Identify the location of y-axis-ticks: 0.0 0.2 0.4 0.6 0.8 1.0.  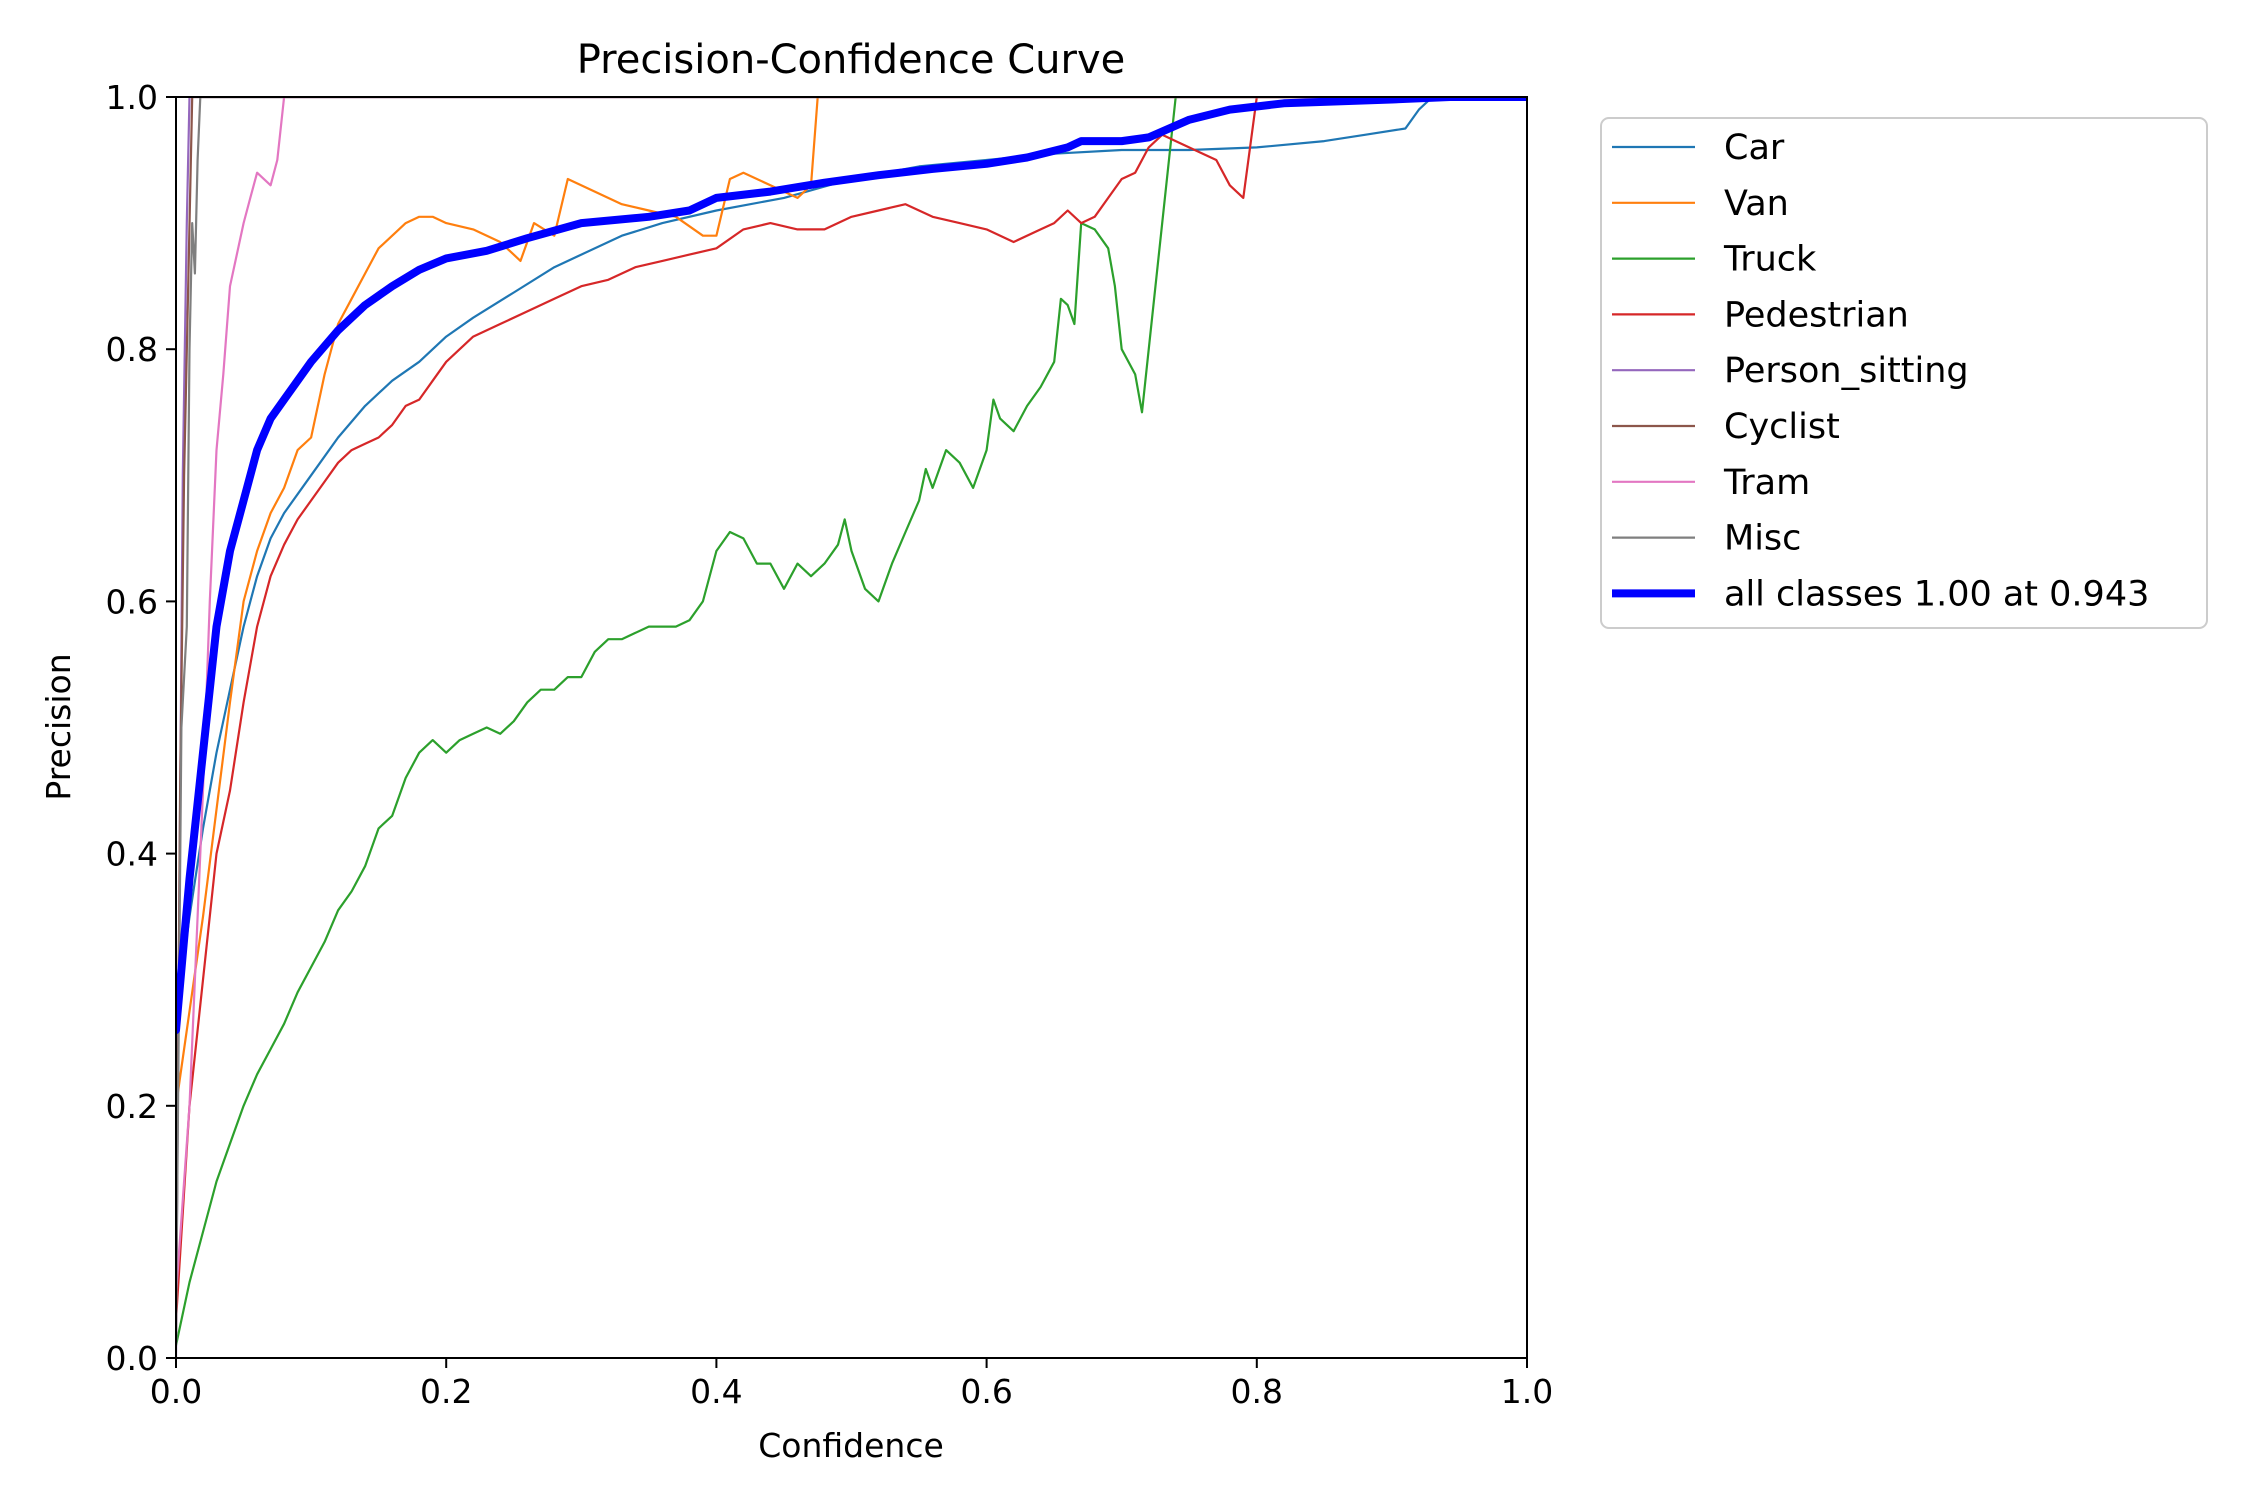
(141, 728).